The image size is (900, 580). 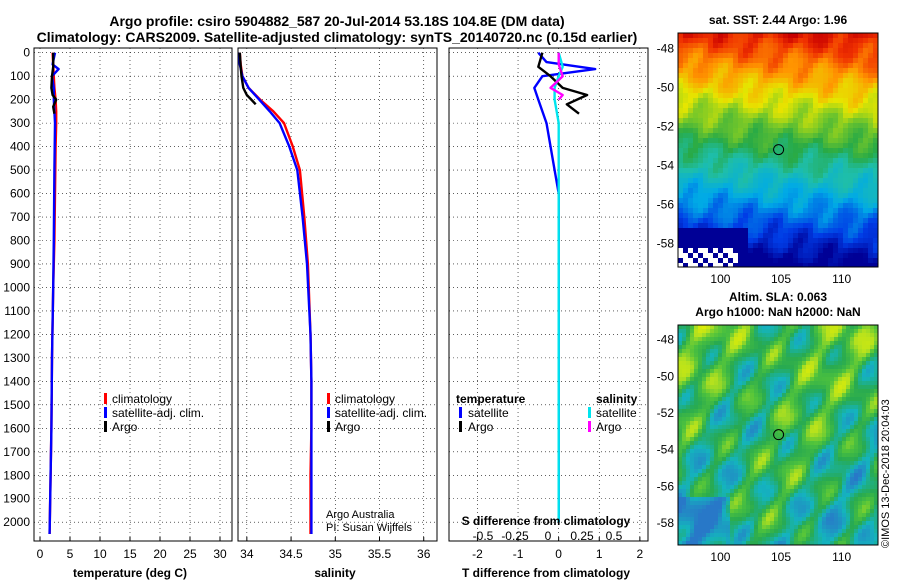 What do you see at coordinates (666, 49) in the screenshot?
I see `lat-tick-label: -48` at bounding box center [666, 49].